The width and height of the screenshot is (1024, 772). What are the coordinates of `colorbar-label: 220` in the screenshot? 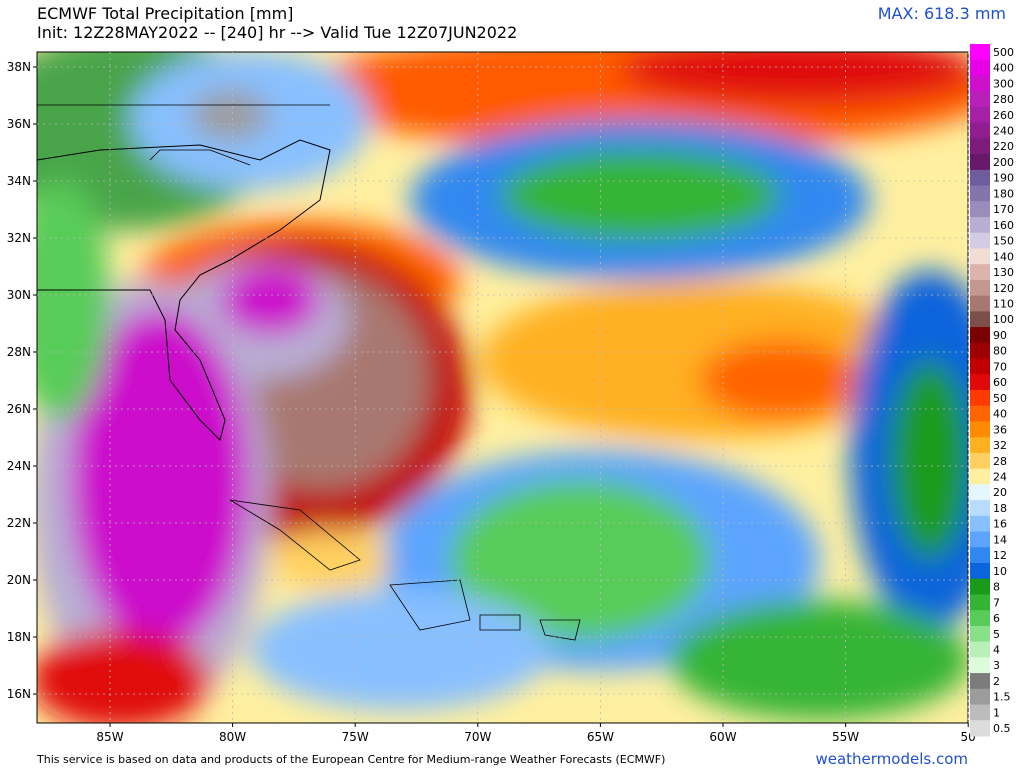 It's located at (1003, 146).